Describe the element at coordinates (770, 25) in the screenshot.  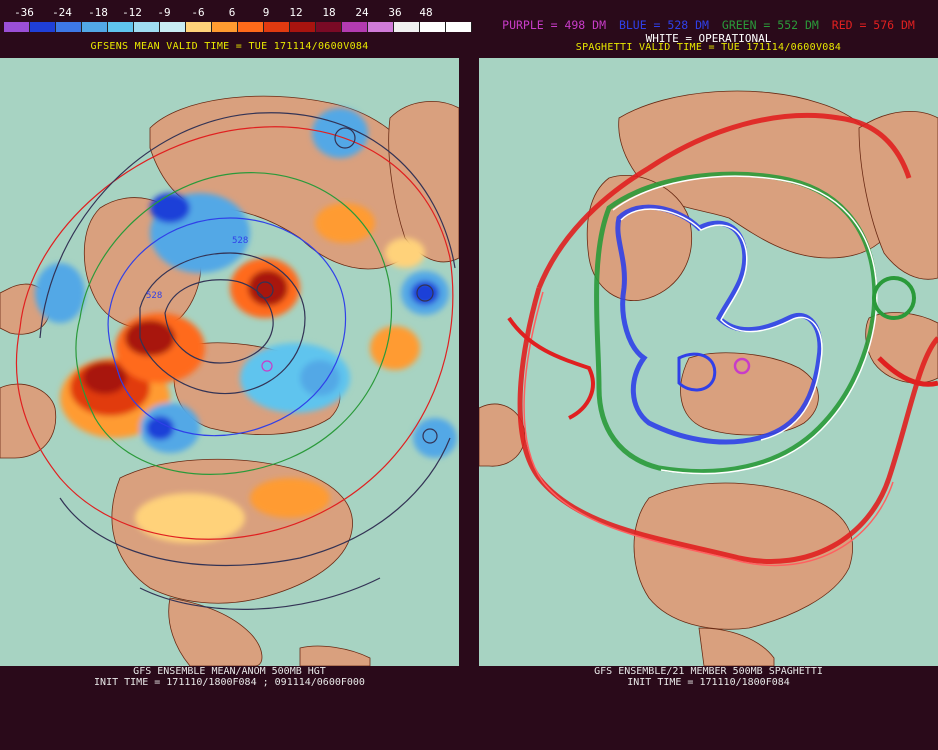
I see `legend-green: GREEN = 552 DM` at that location.